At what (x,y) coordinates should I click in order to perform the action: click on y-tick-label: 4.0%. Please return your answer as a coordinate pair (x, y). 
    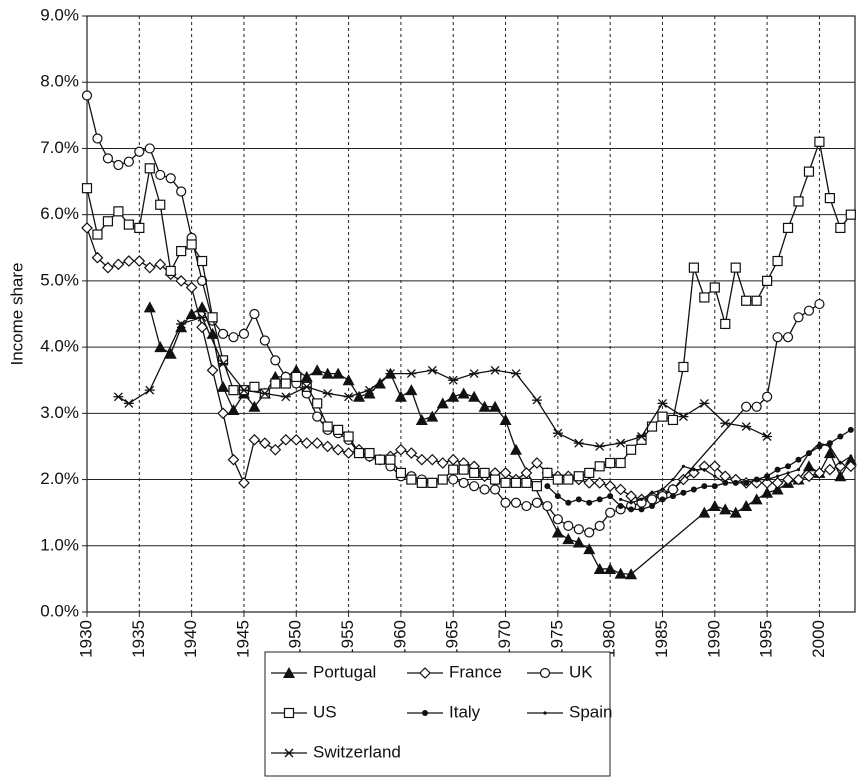
    Looking at the image, I should click on (59, 346).